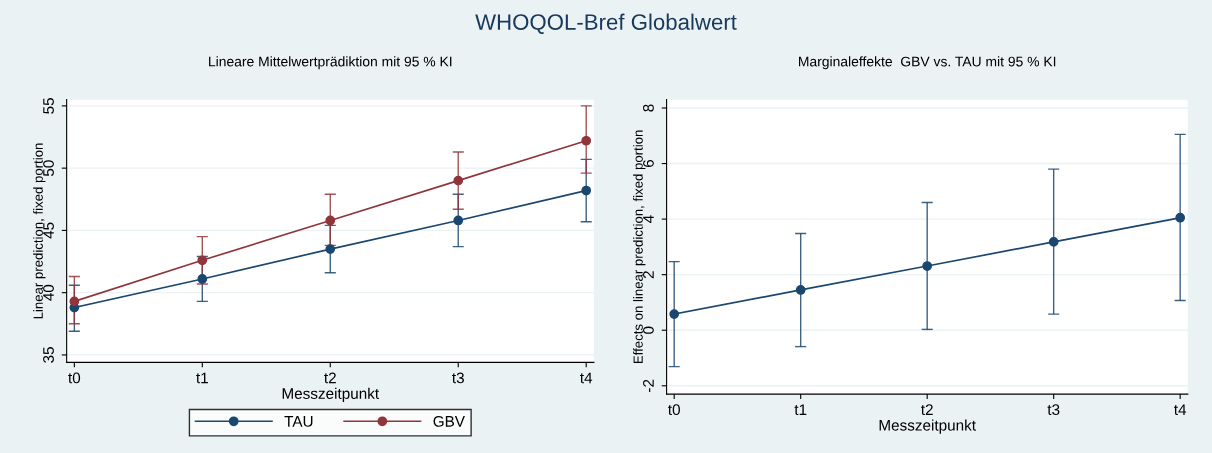 This screenshot has height=453, width=1212. I want to click on legend-label: GBV, so click(449, 421).